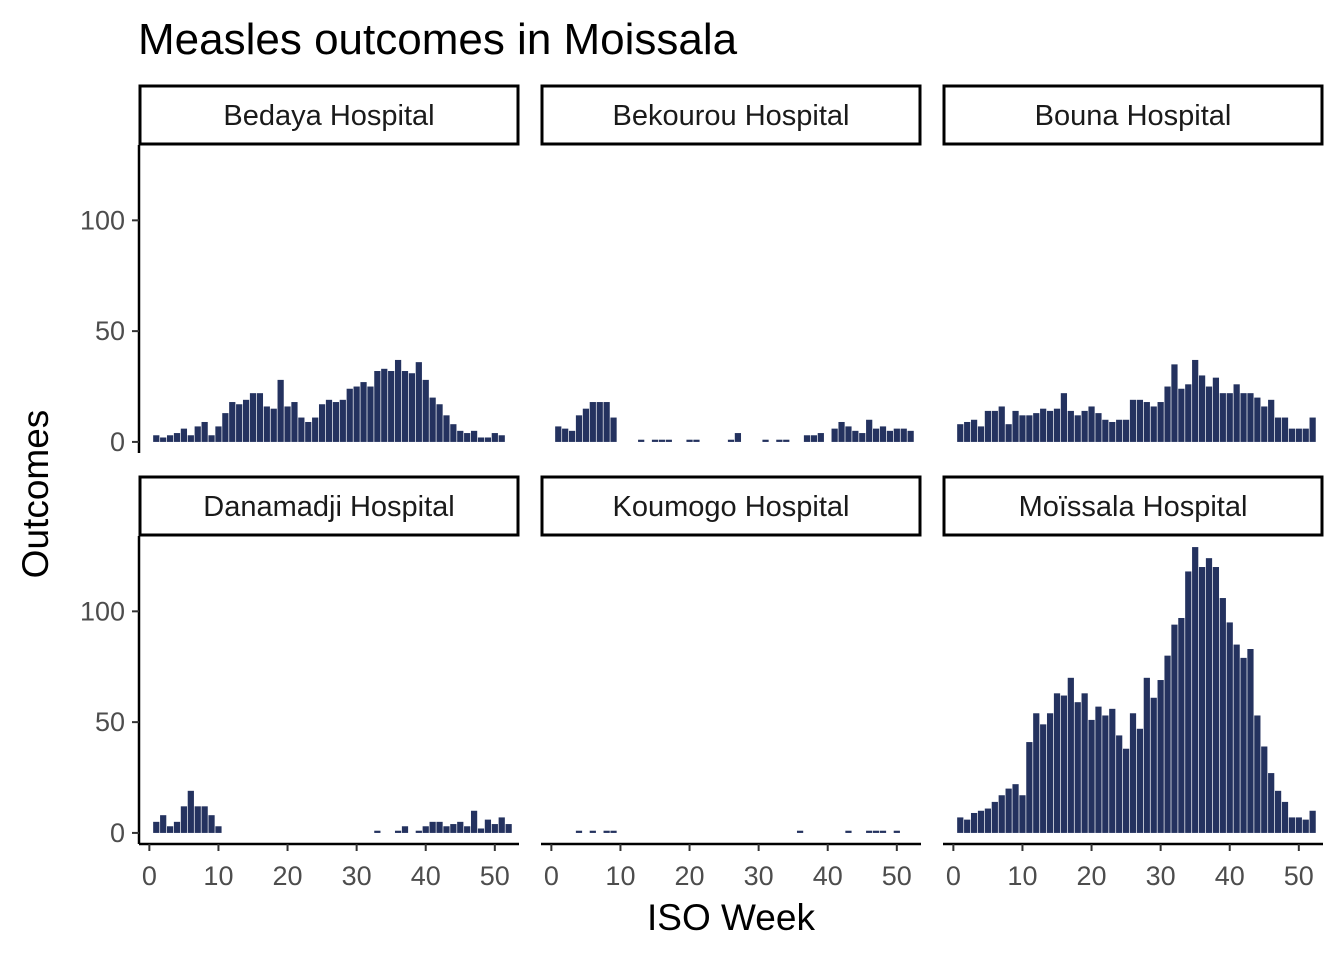 The width and height of the screenshot is (1344, 960). I want to click on facet-panel: Danamadji Hospital 0 50 100 0 10 20 30 40 50, so click(300, 683).